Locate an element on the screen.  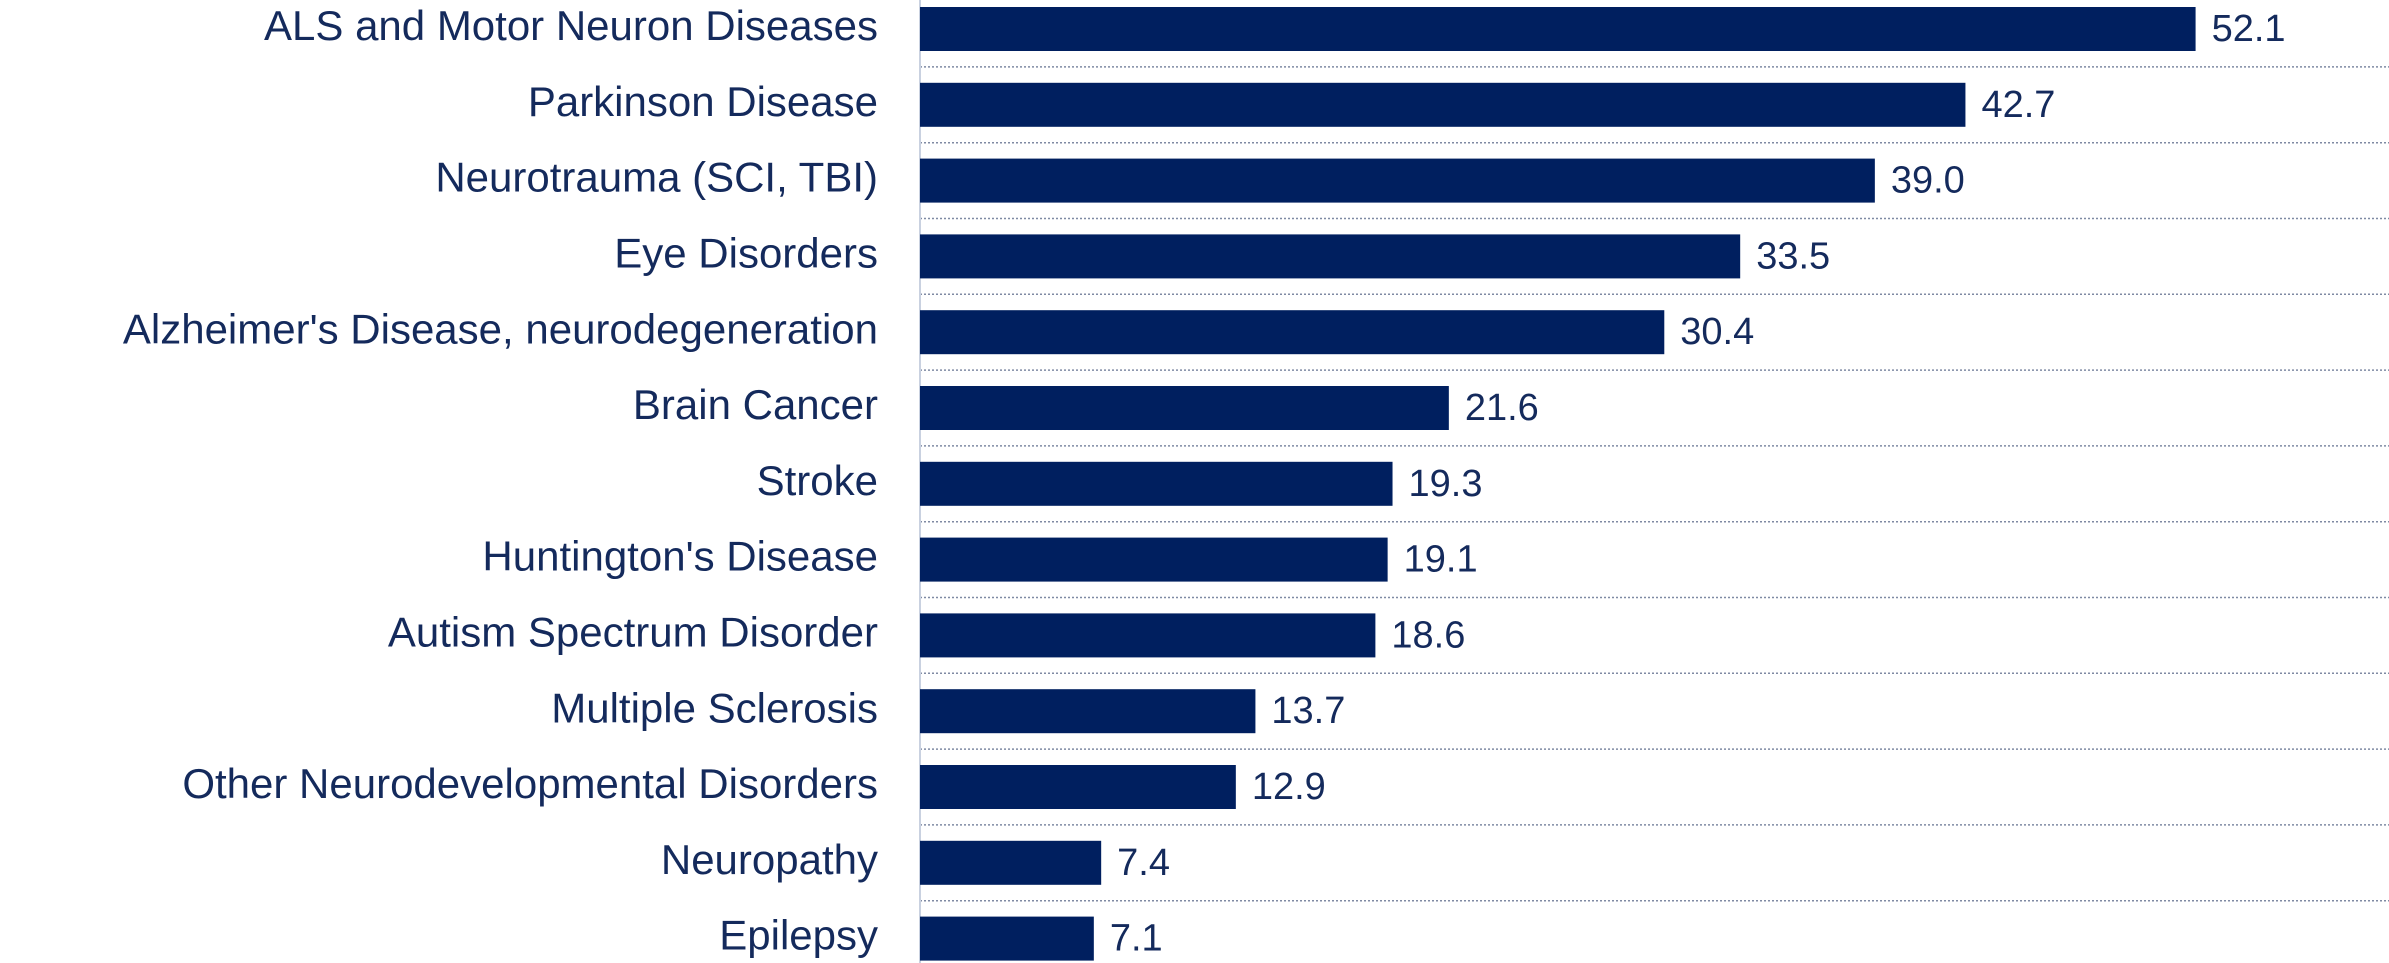
category-label: Brain Cancer is located at coordinates (755, 404).